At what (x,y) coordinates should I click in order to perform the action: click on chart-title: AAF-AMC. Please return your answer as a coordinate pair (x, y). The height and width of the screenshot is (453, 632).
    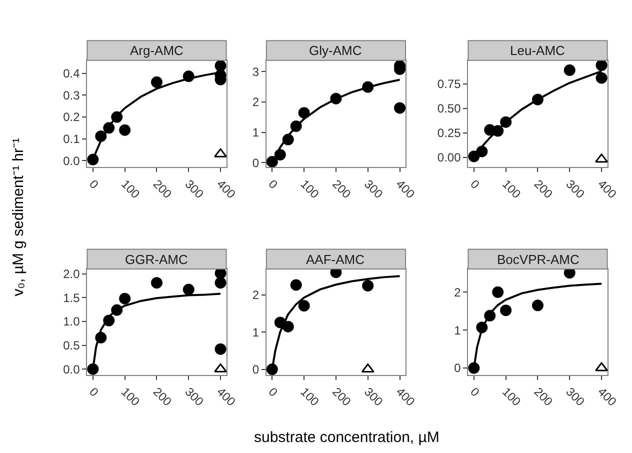
    Looking at the image, I should click on (335, 259).